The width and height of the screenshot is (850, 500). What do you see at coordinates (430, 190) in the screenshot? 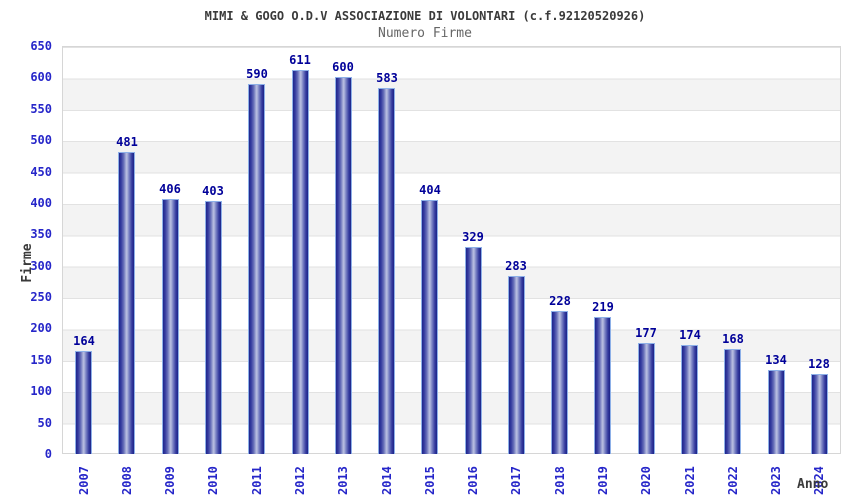
I see `bar-value-label: 404` at bounding box center [430, 190].